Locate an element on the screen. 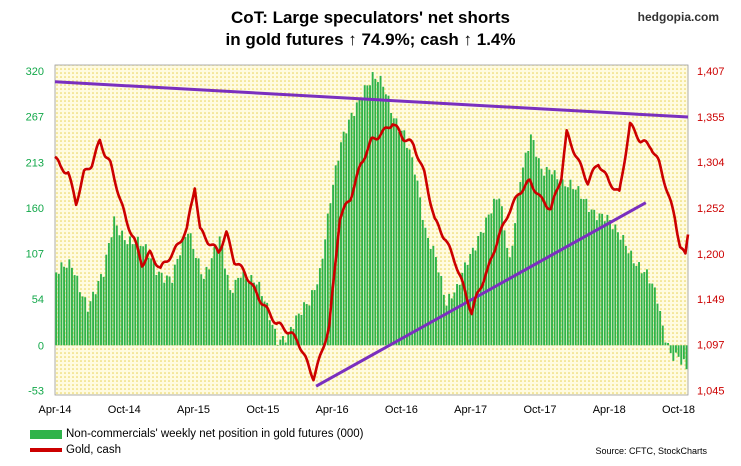 Image resolution: width=741 pixels, height=466 pixels. brand-label: hedgopia.com is located at coordinates (678, 17).